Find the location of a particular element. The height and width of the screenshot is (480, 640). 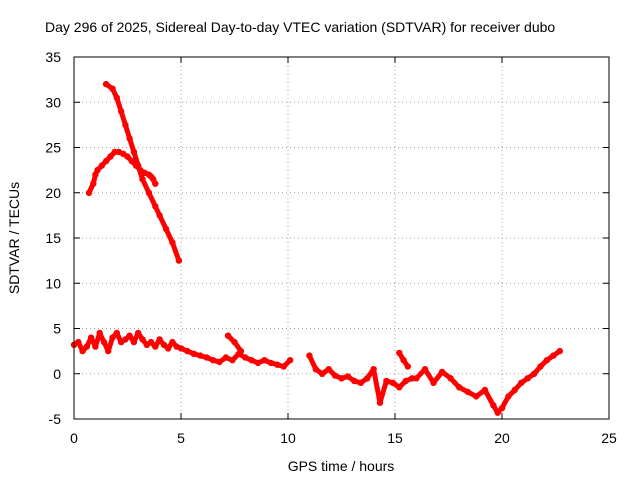

y-tick-label: 0 is located at coordinates (57, 374).